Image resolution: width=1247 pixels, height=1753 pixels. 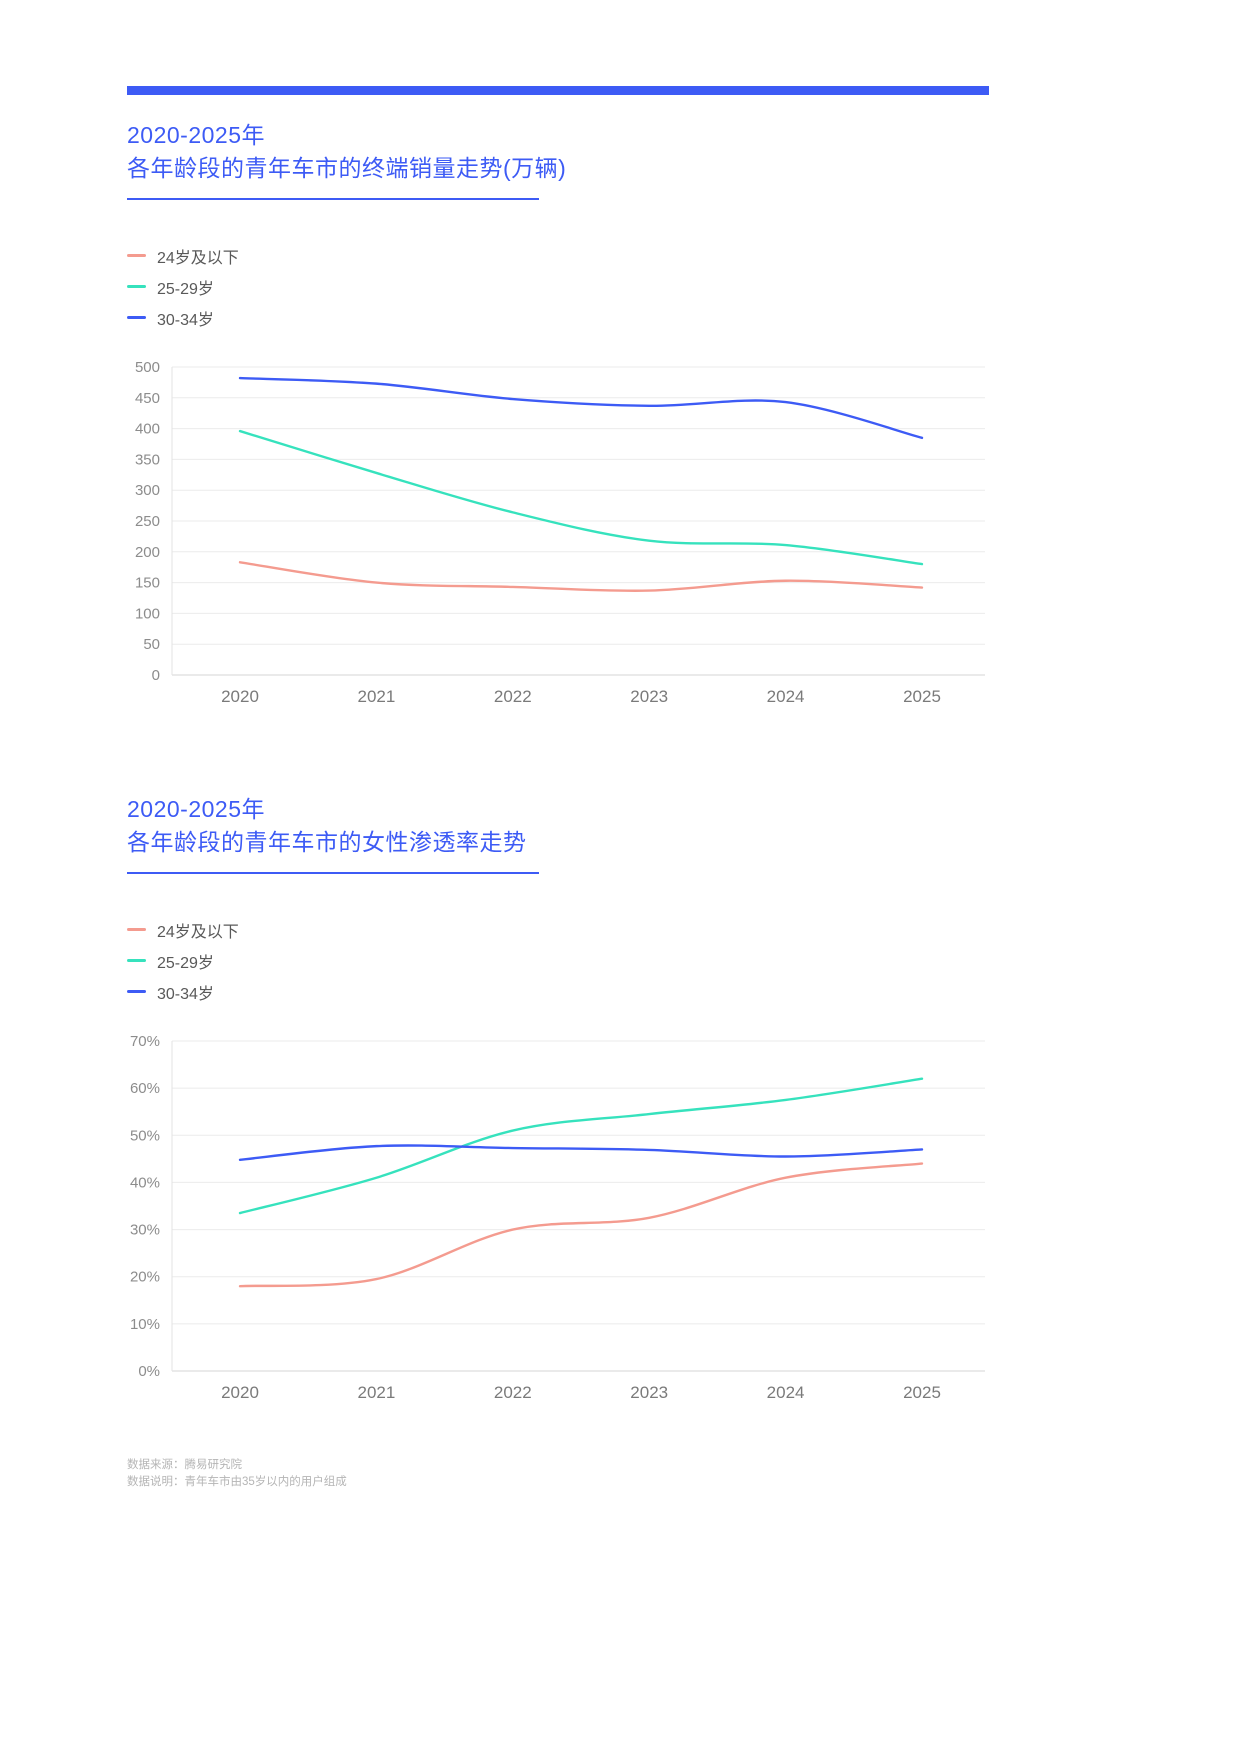 What do you see at coordinates (147, 398) in the screenshot?
I see `y-tick-label: 450` at bounding box center [147, 398].